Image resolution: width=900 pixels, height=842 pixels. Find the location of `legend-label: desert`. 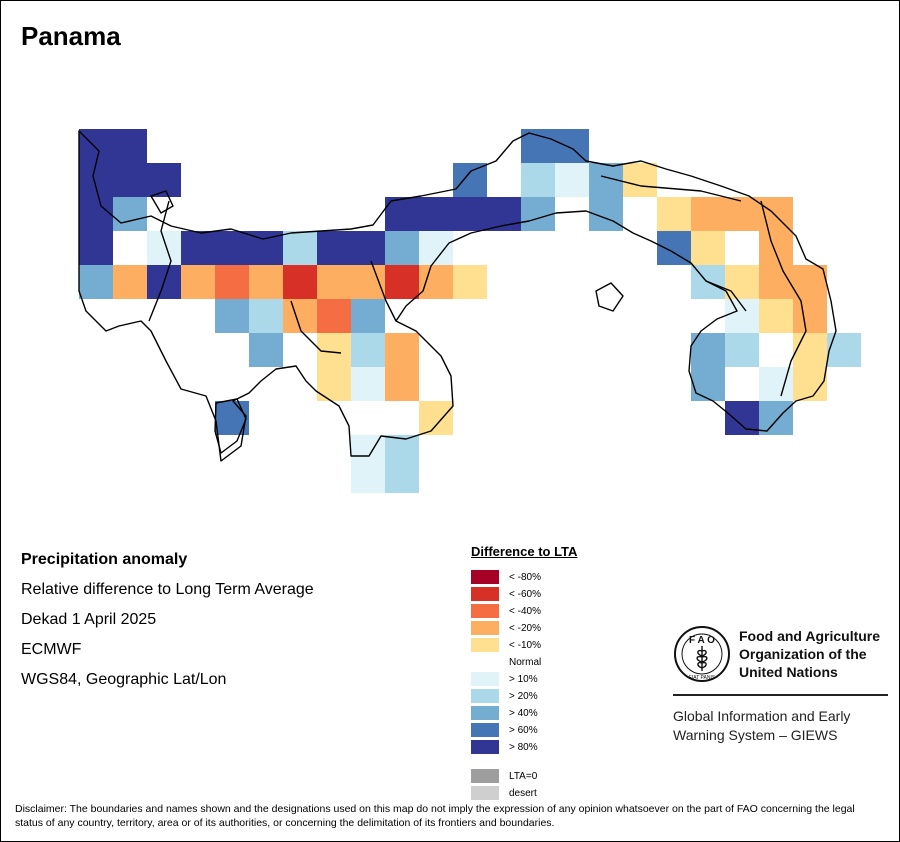

legend-label: desert is located at coordinates (523, 793).